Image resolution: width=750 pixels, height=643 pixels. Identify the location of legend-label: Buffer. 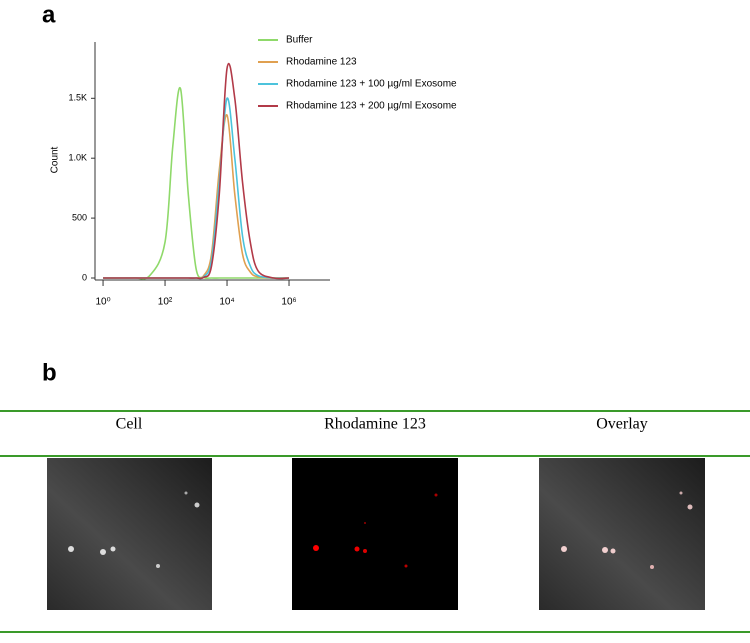
(299, 40).